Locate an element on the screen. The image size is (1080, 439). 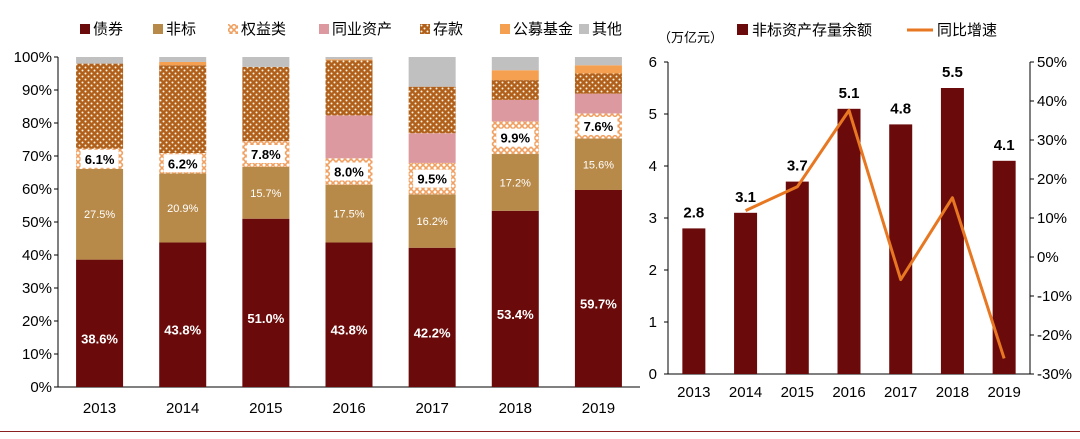
data-label: 51.0% is located at coordinates (265, 318).